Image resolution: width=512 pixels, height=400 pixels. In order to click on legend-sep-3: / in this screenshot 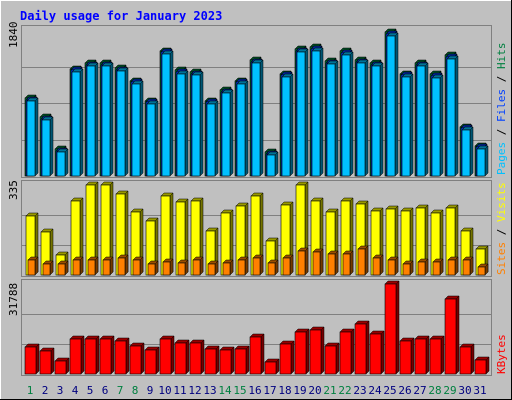, I will do `click(501, 232)`.